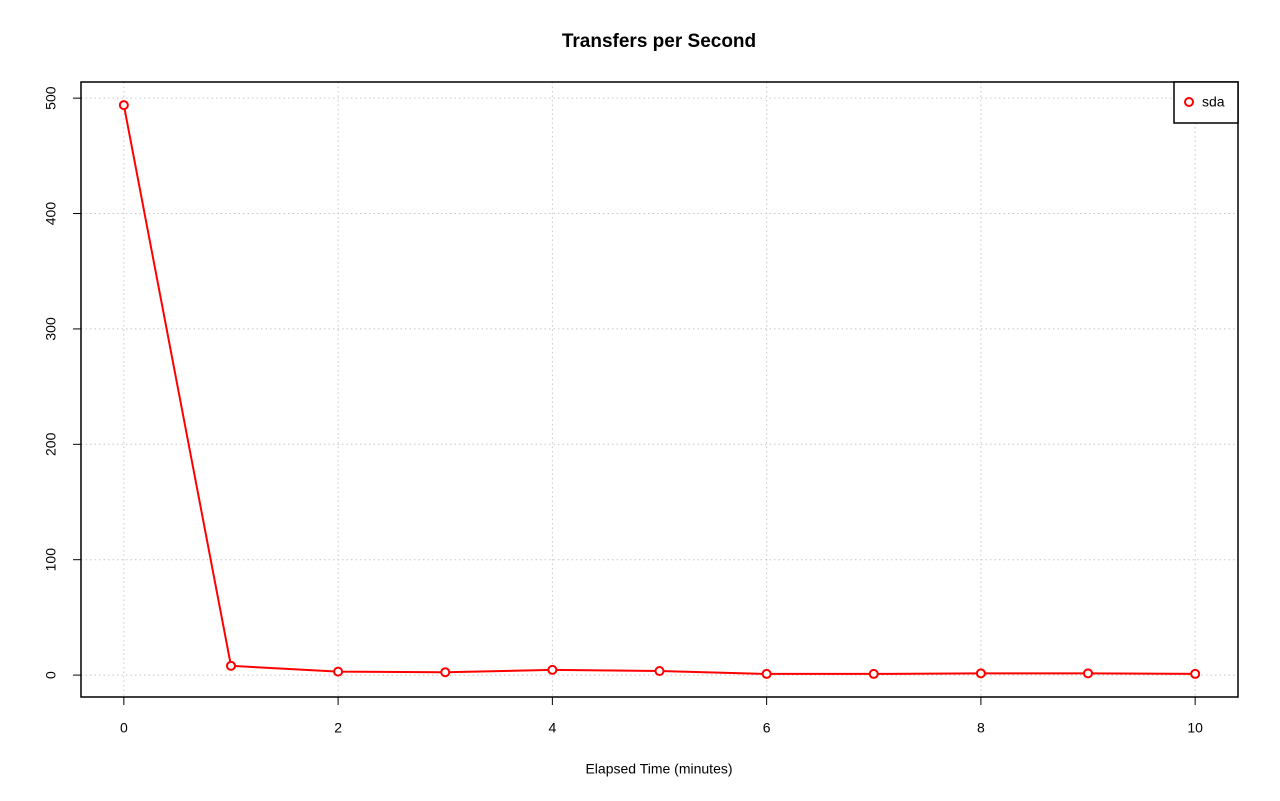 Image resolution: width=1280 pixels, height=801 pixels. I want to click on x-tick-label: 4, so click(552, 728).